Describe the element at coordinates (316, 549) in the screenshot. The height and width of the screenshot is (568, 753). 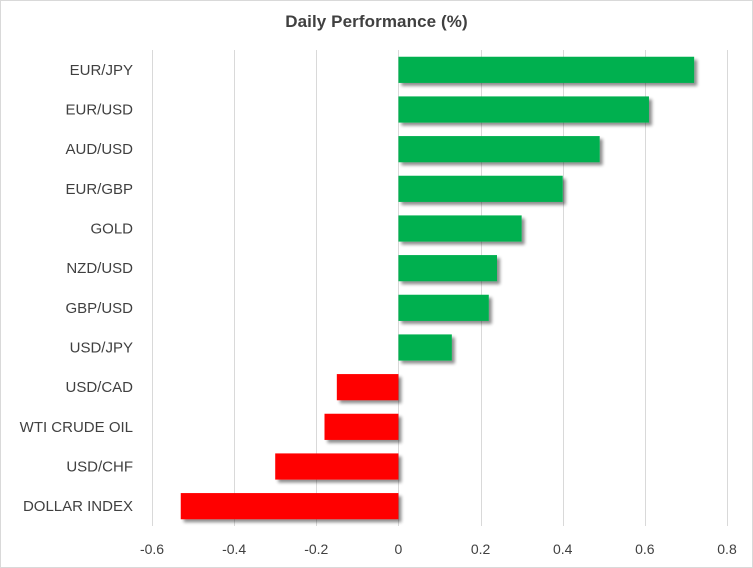
I see `x-tick-label: -0.2` at that location.